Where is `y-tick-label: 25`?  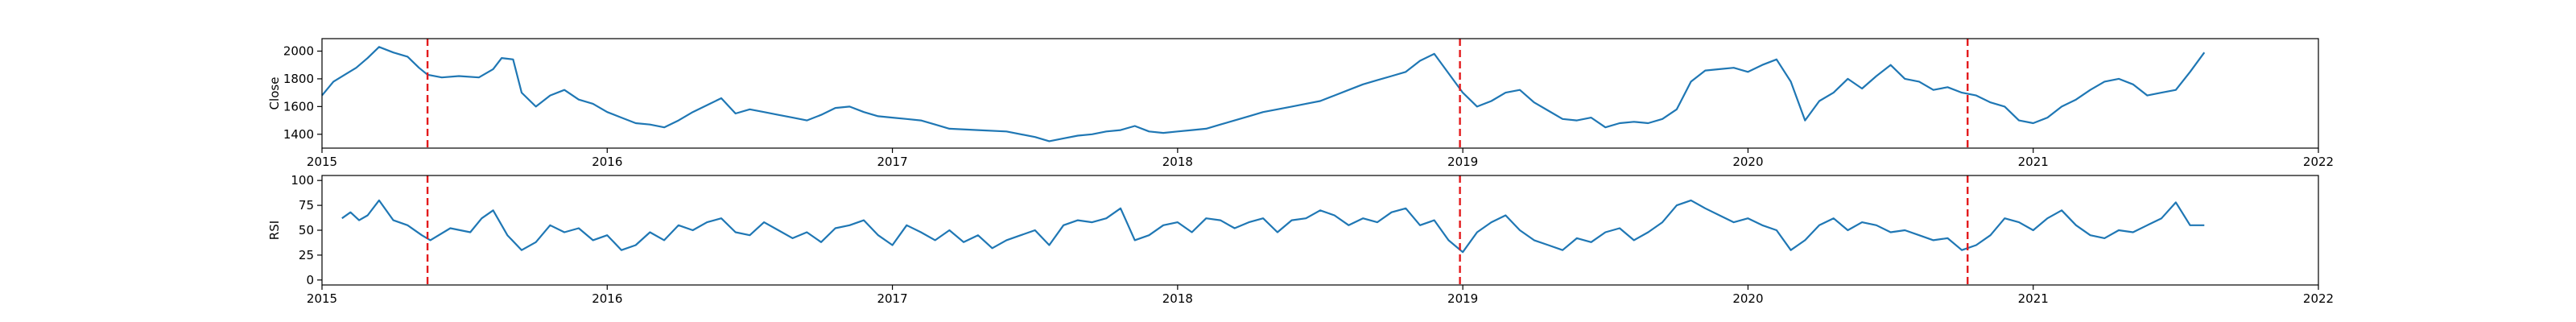
y-tick-label: 25 is located at coordinates (306, 255).